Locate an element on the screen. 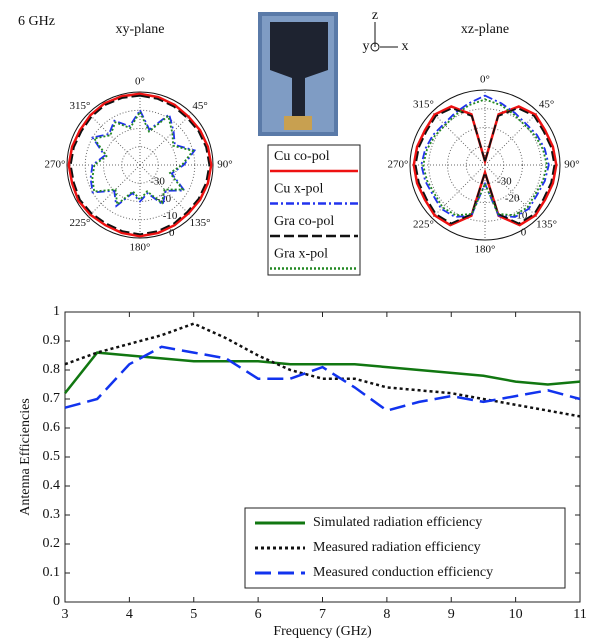 This screenshot has width=597, height=644. y-tick-label: 0.7 is located at coordinates (52, 398).